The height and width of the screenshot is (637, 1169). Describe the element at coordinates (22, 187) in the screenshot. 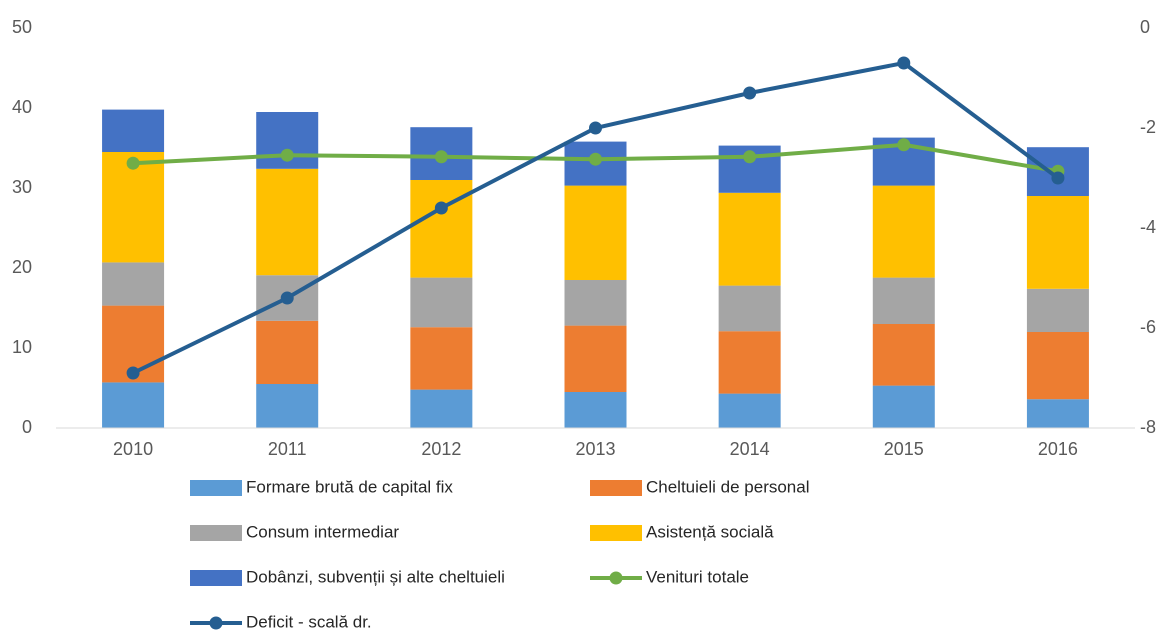

I see `y-tick-label: 30` at that location.